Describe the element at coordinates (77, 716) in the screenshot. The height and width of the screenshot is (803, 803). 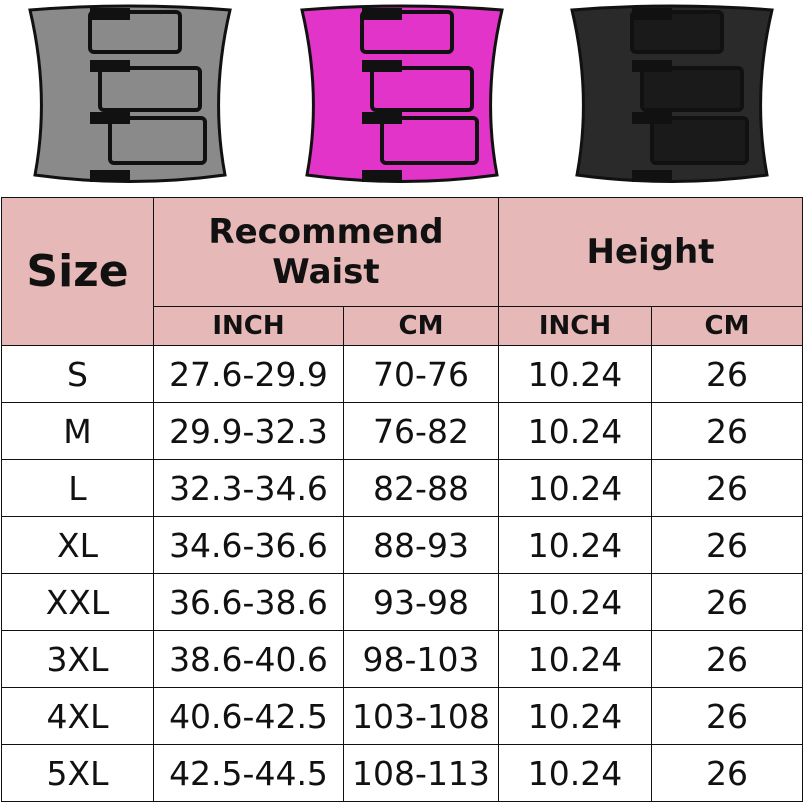
I see `size-cell: 4XL` at that location.